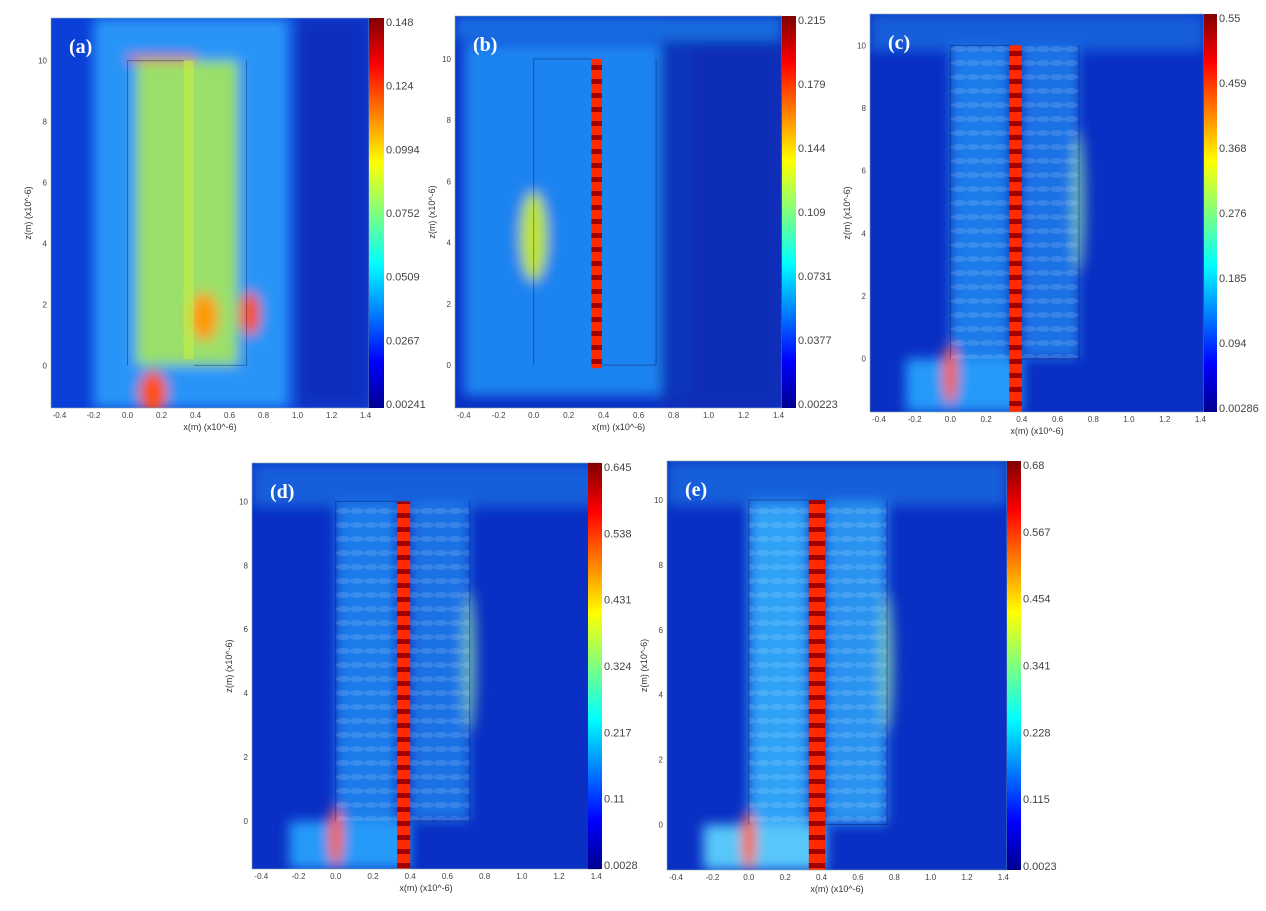 Image resolution: width=1266 pixels, height=911 pixels. What do you see at coordinates (618, 534) in the screenshot?
I see `colorbar-tick-label: 0.538` at bounding box center [618, 534].